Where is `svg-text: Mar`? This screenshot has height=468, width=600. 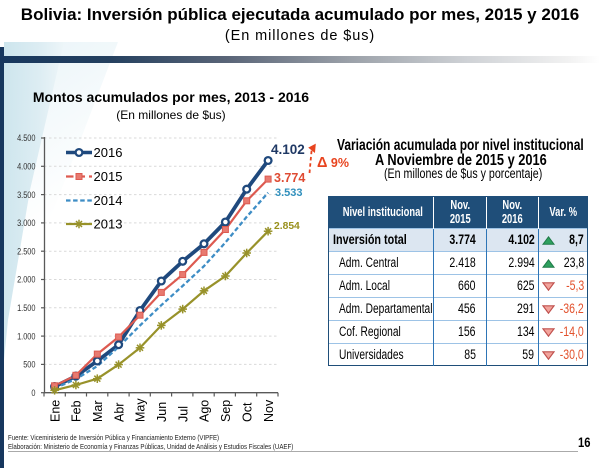
svg-text: Mar is located at coordinates (98, 411).